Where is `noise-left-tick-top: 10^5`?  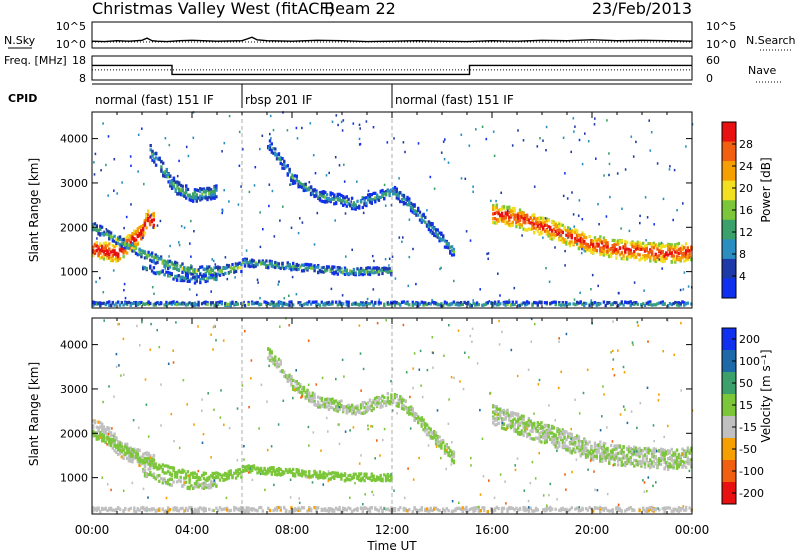 noise-left-tick-top: 10^5 is located at coordinates (71, 26).